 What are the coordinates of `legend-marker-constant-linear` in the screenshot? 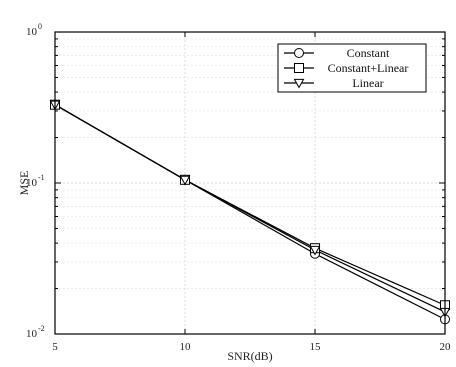 It's located at (299, 68).